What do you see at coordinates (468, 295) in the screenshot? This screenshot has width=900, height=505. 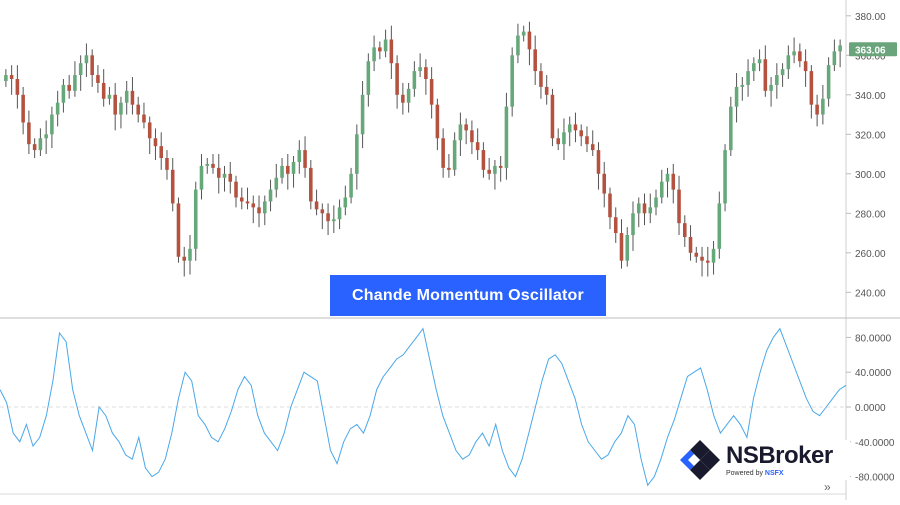 I see `banner-title: Chande Momentum Oscillator` at bounding box center [468, 295].